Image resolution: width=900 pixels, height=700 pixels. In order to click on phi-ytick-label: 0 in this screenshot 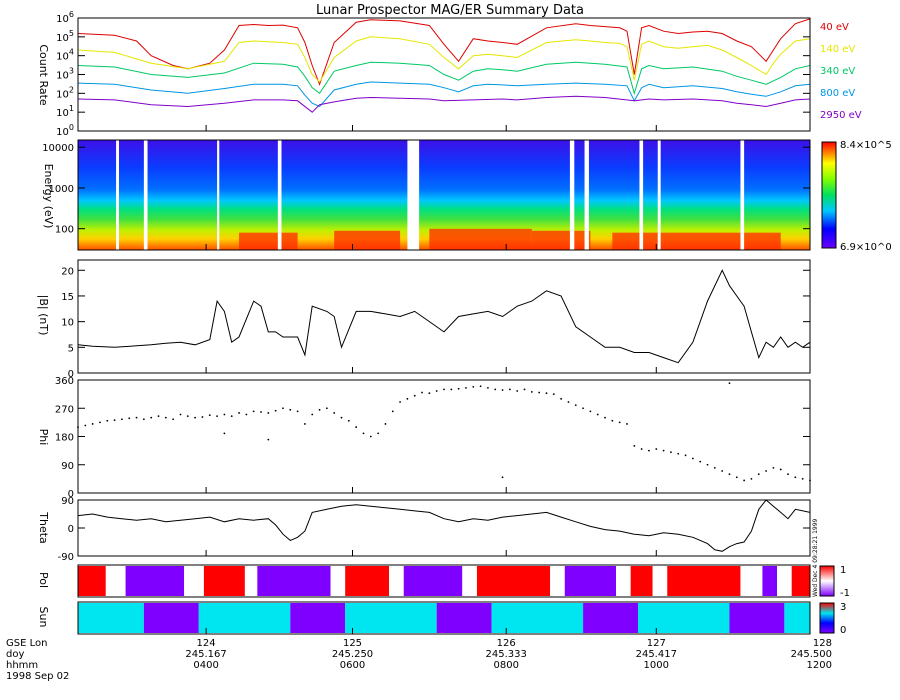, I will do `click(71, 494)`.